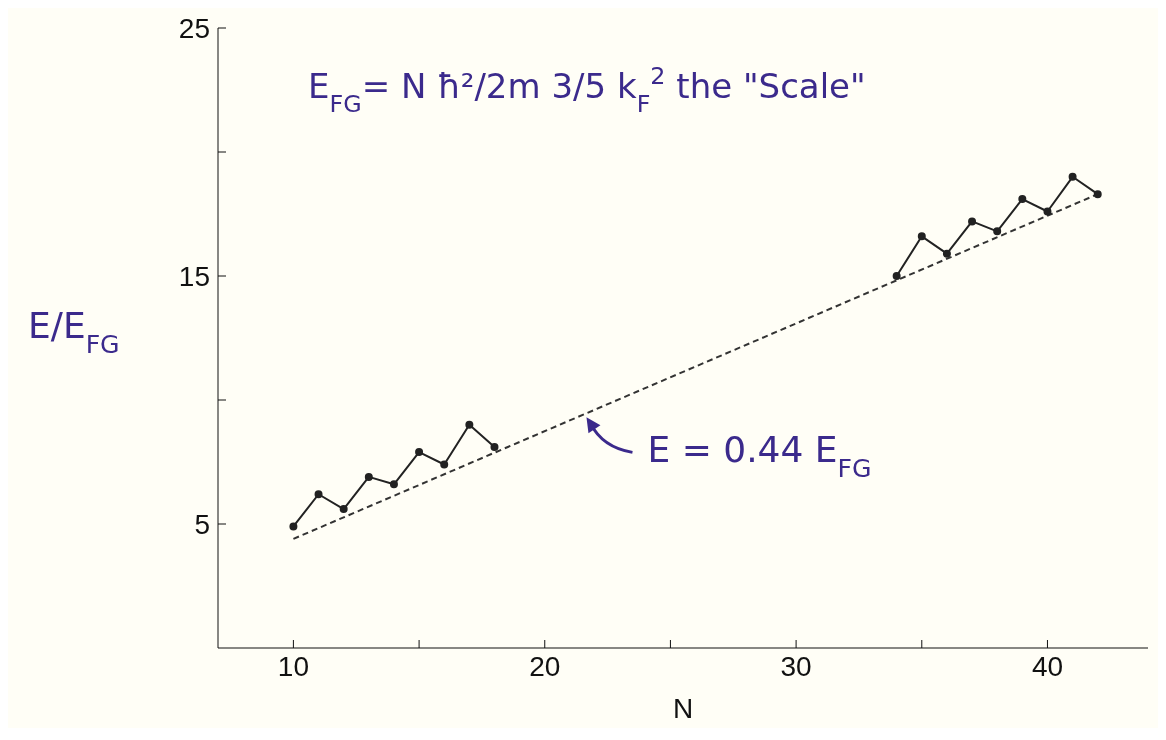 The width and height of the screenshot is (1166, 740). I want to click on x-axis-title: N, so click(683, 708).